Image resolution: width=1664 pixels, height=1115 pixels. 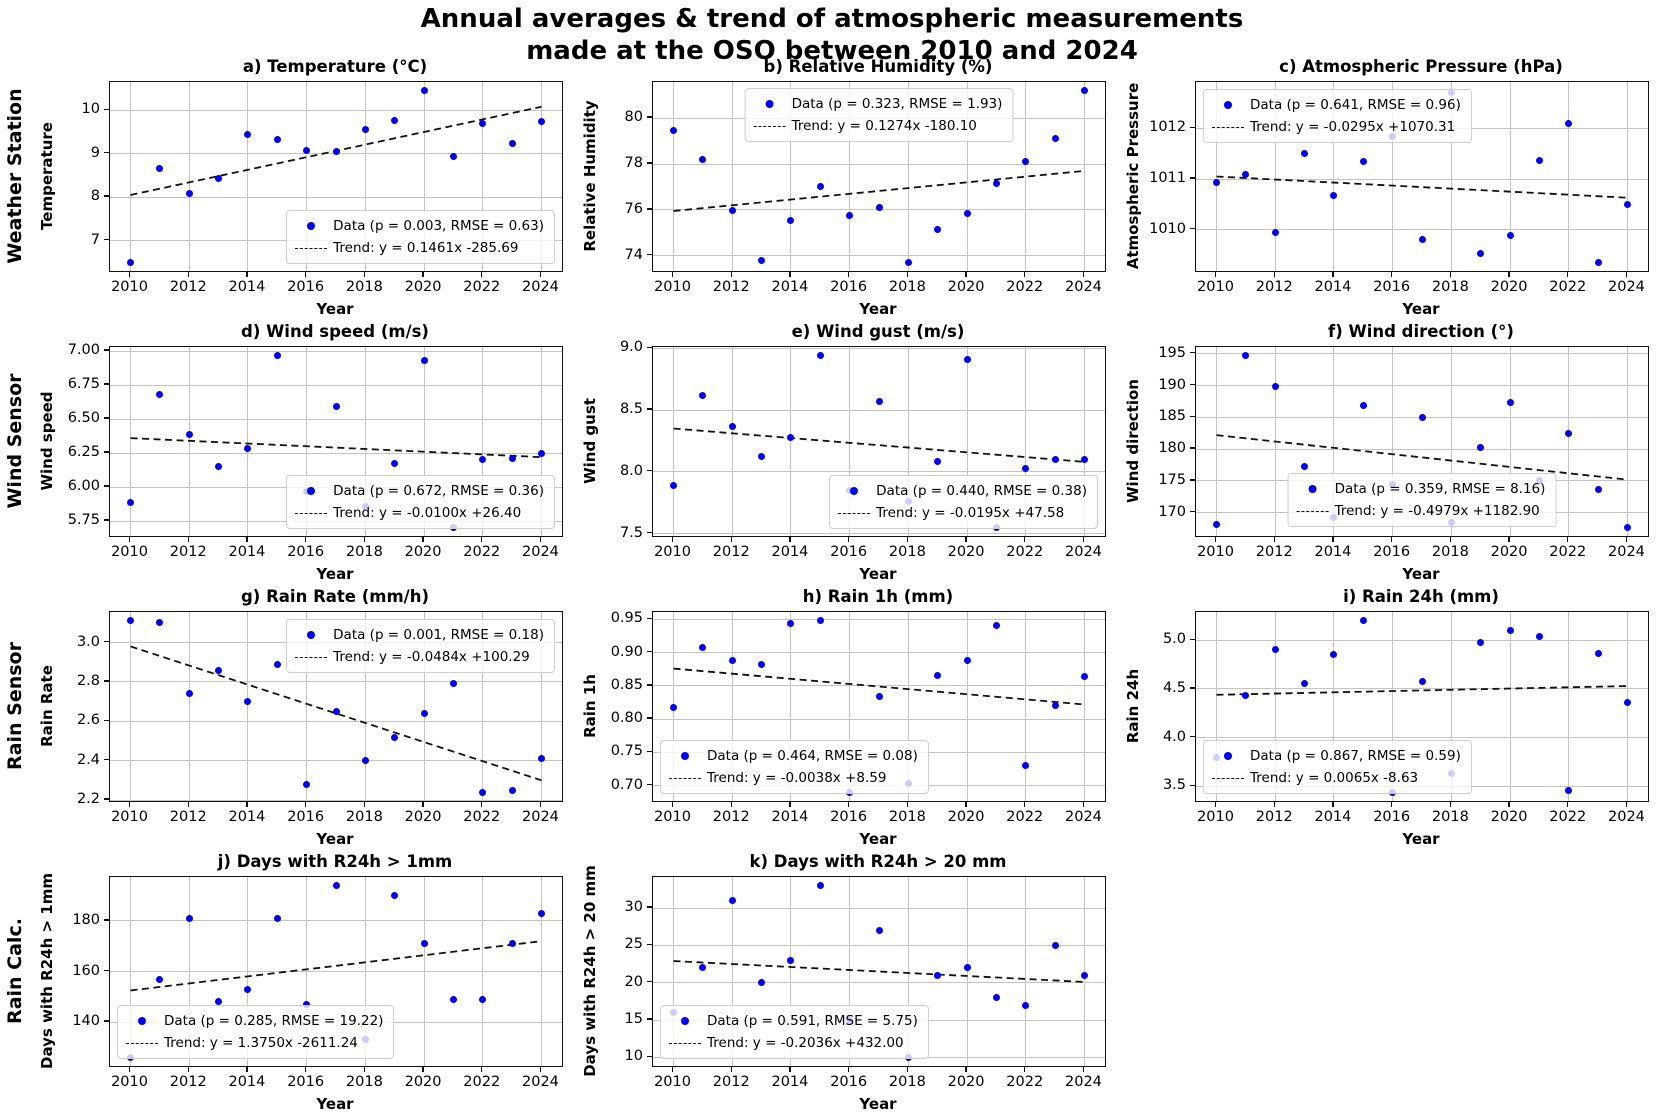 What do you see at coordinates (142, 1043) in the screenshot?
I see `trend-marker-icon` at bounding box center [142, 1043].